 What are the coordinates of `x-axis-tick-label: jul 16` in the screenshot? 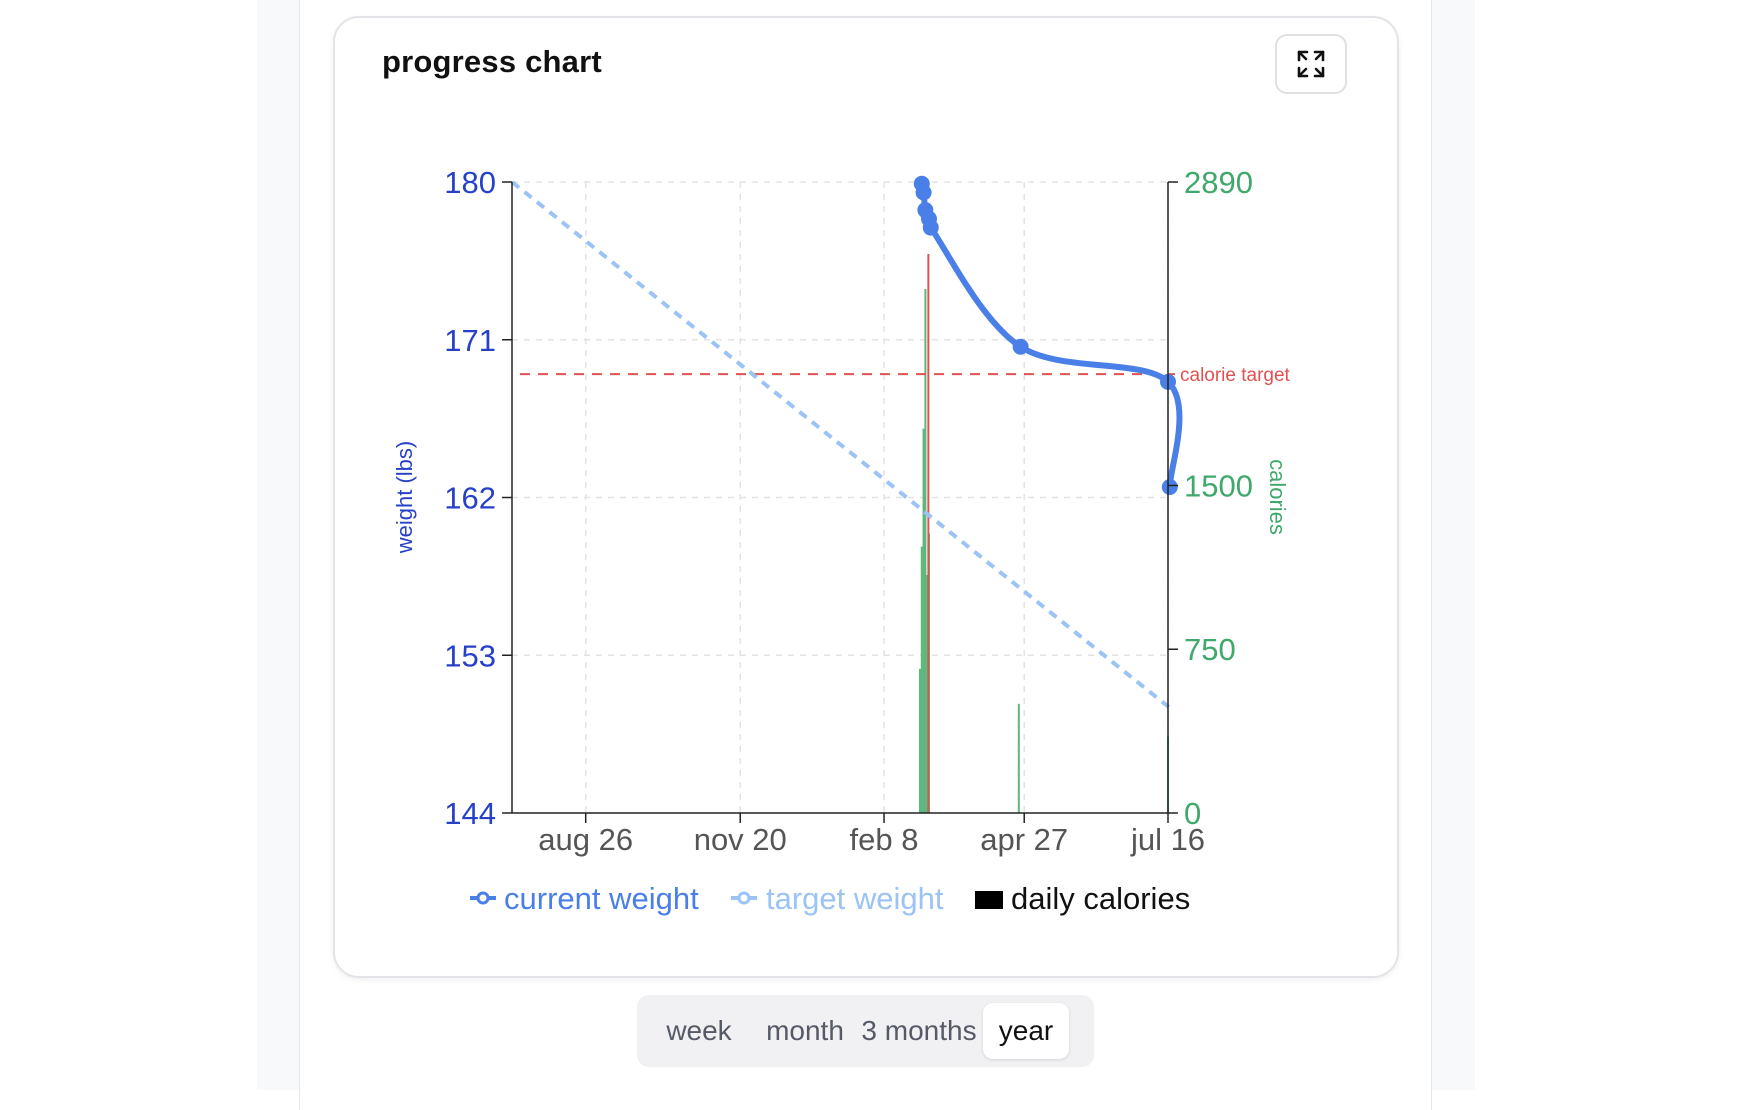 It's located at (1167, 839).